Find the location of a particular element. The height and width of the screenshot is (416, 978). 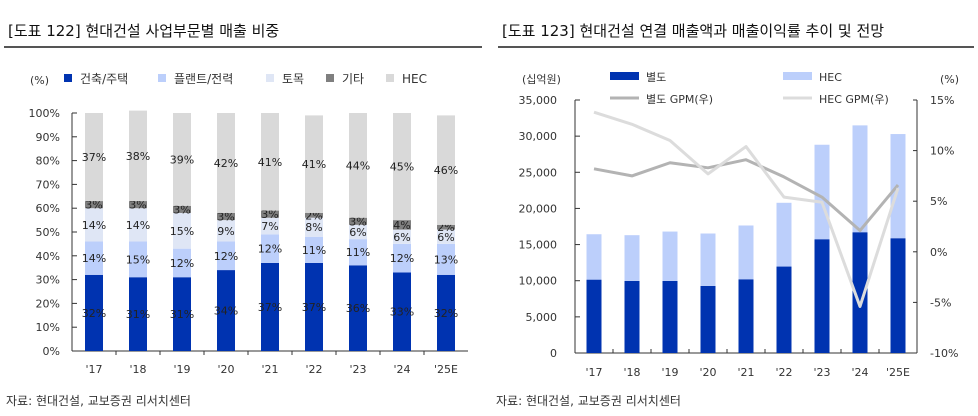

legend-label: HEC is located at coordinates (830, 77).